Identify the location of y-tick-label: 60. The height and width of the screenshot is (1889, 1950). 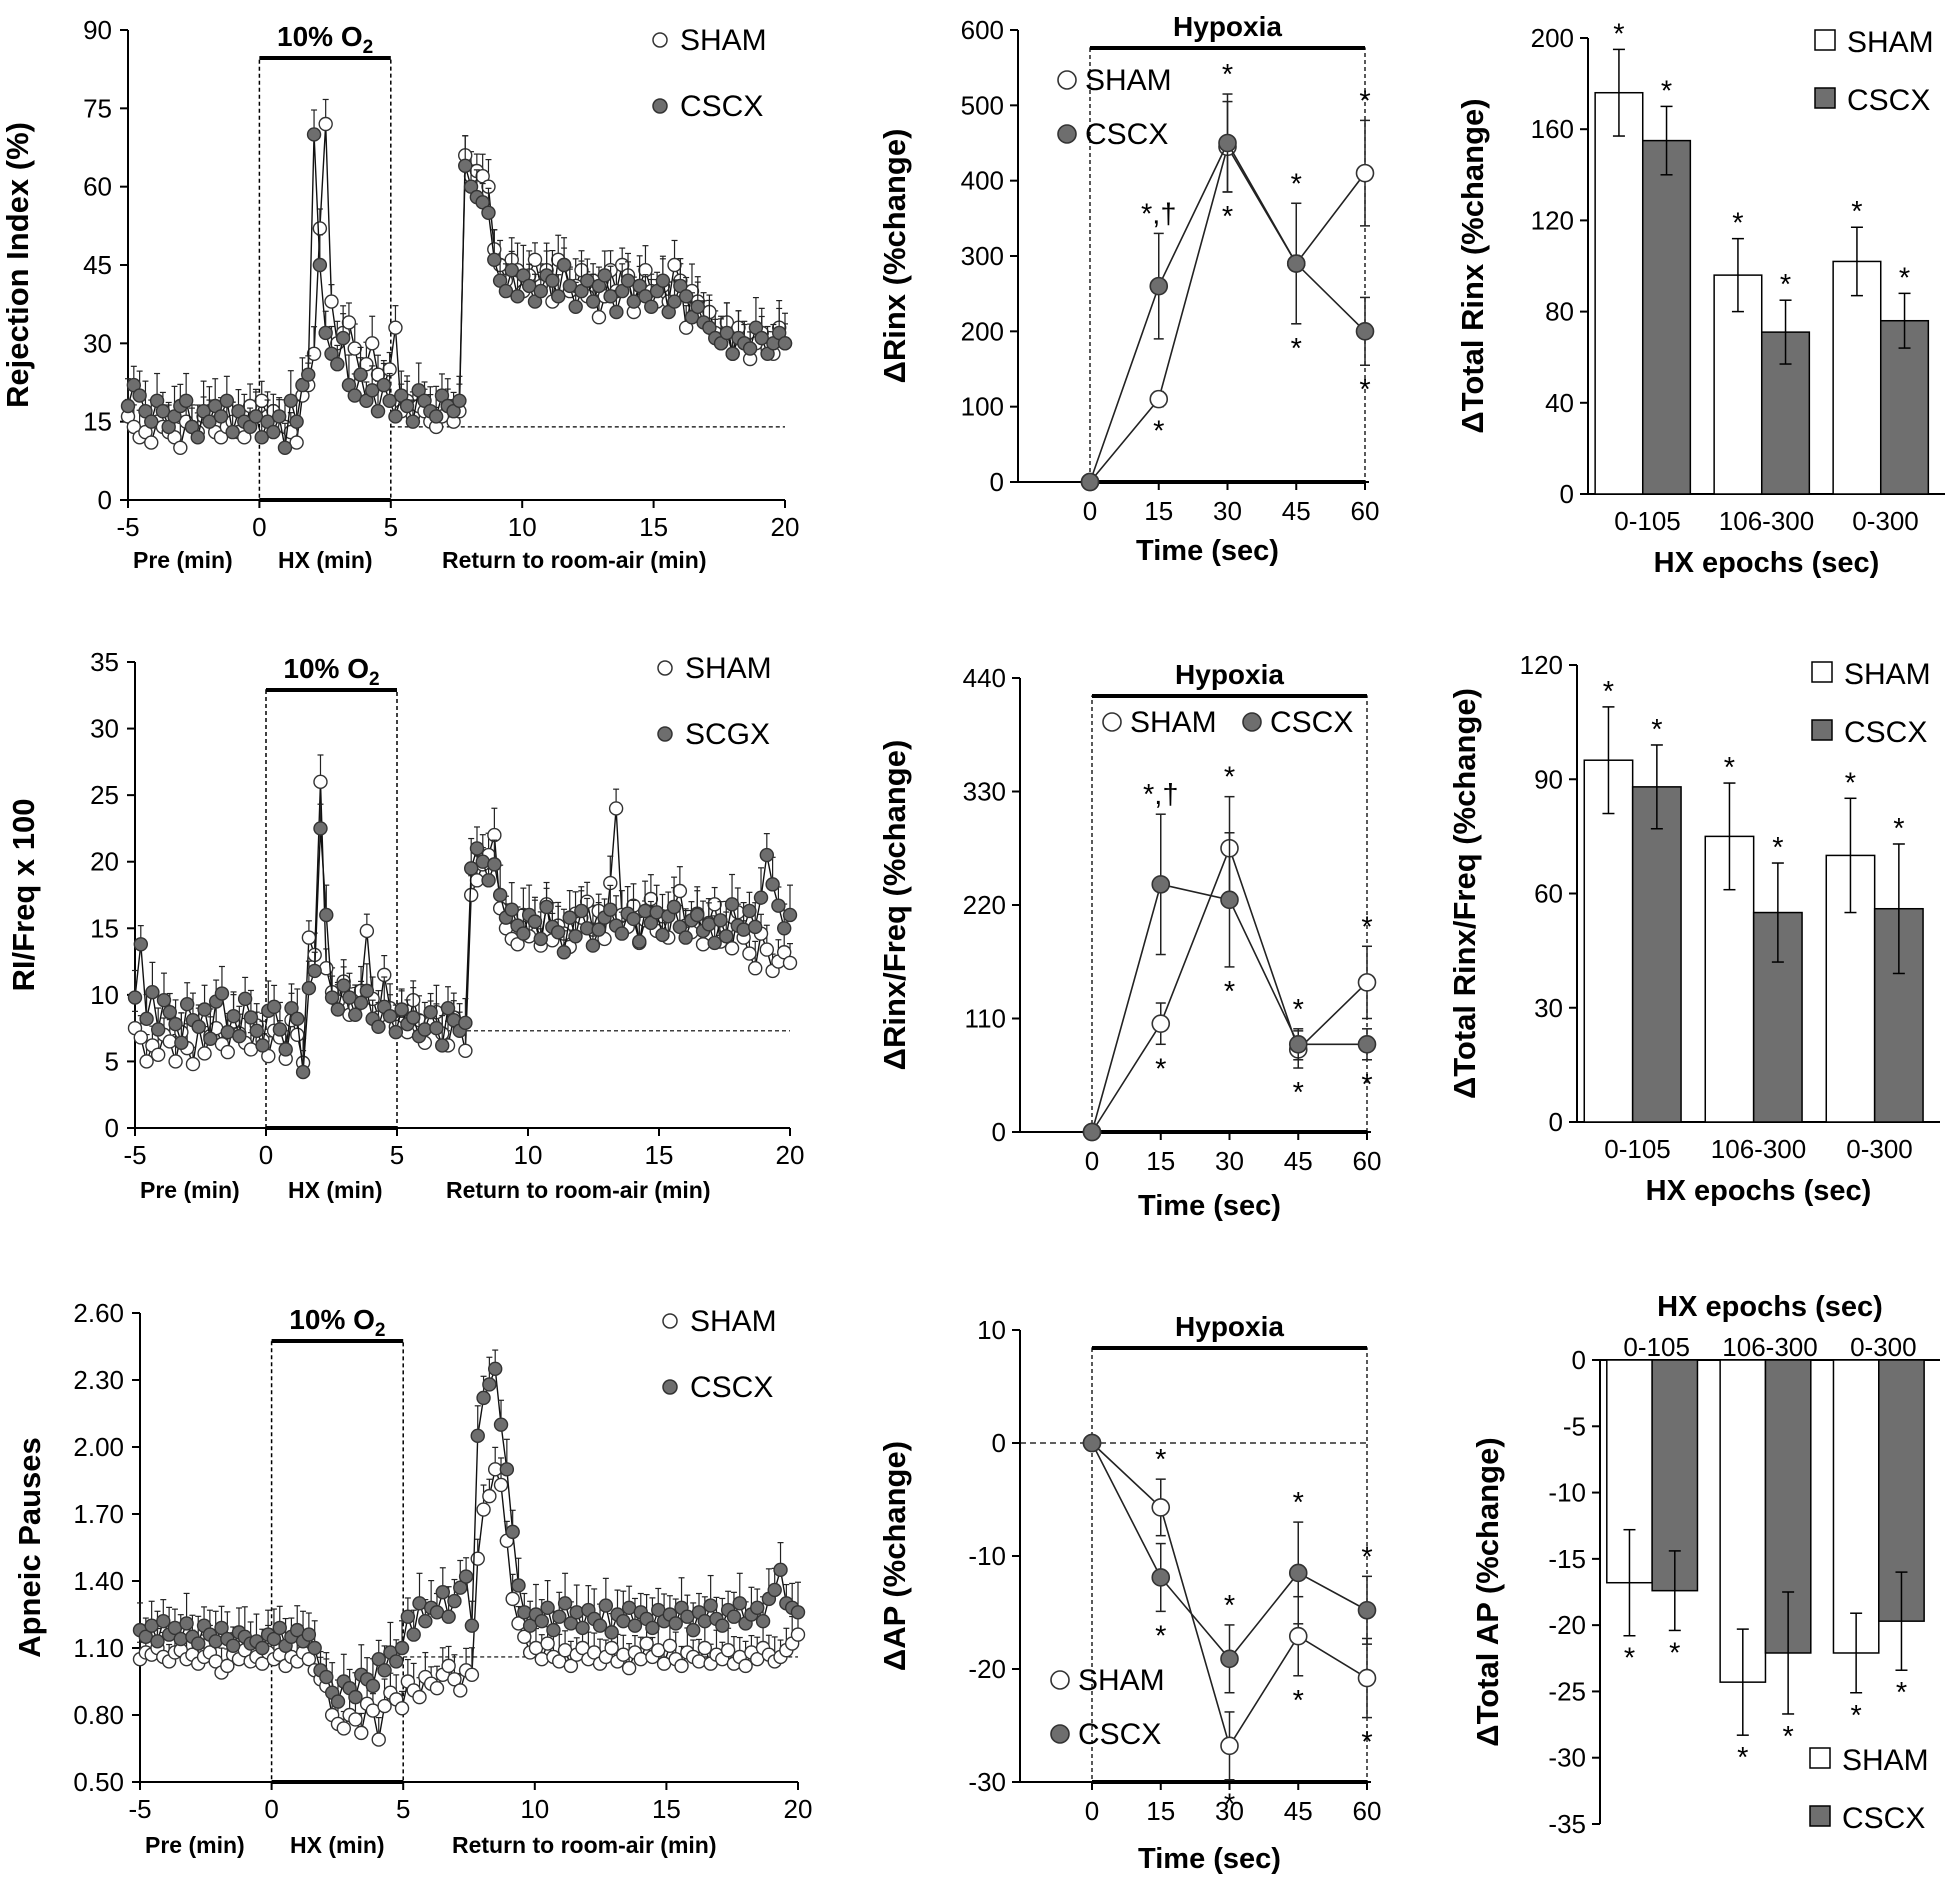
(97, 187).